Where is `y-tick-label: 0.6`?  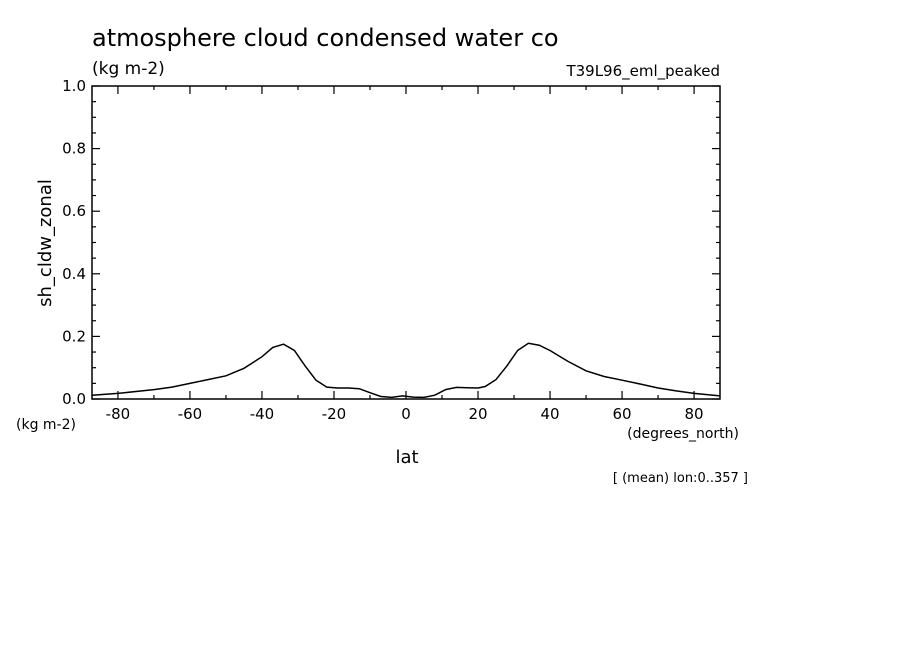 y-tick-label: 0.6 is located at coordinates (74, 211).